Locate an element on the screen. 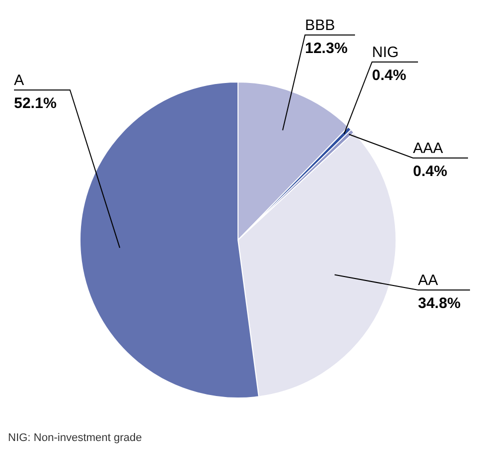 Image resolution: width=478 pixels, height=456 pixels. data-label: 34.8% is located at coordinates (439, 303).